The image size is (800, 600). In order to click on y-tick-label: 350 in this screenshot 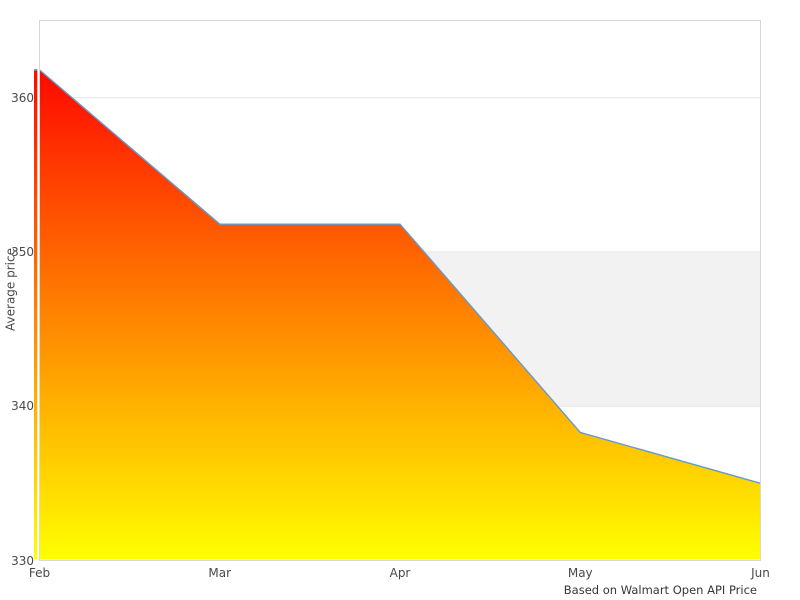, I will do `click(22, 251)`.